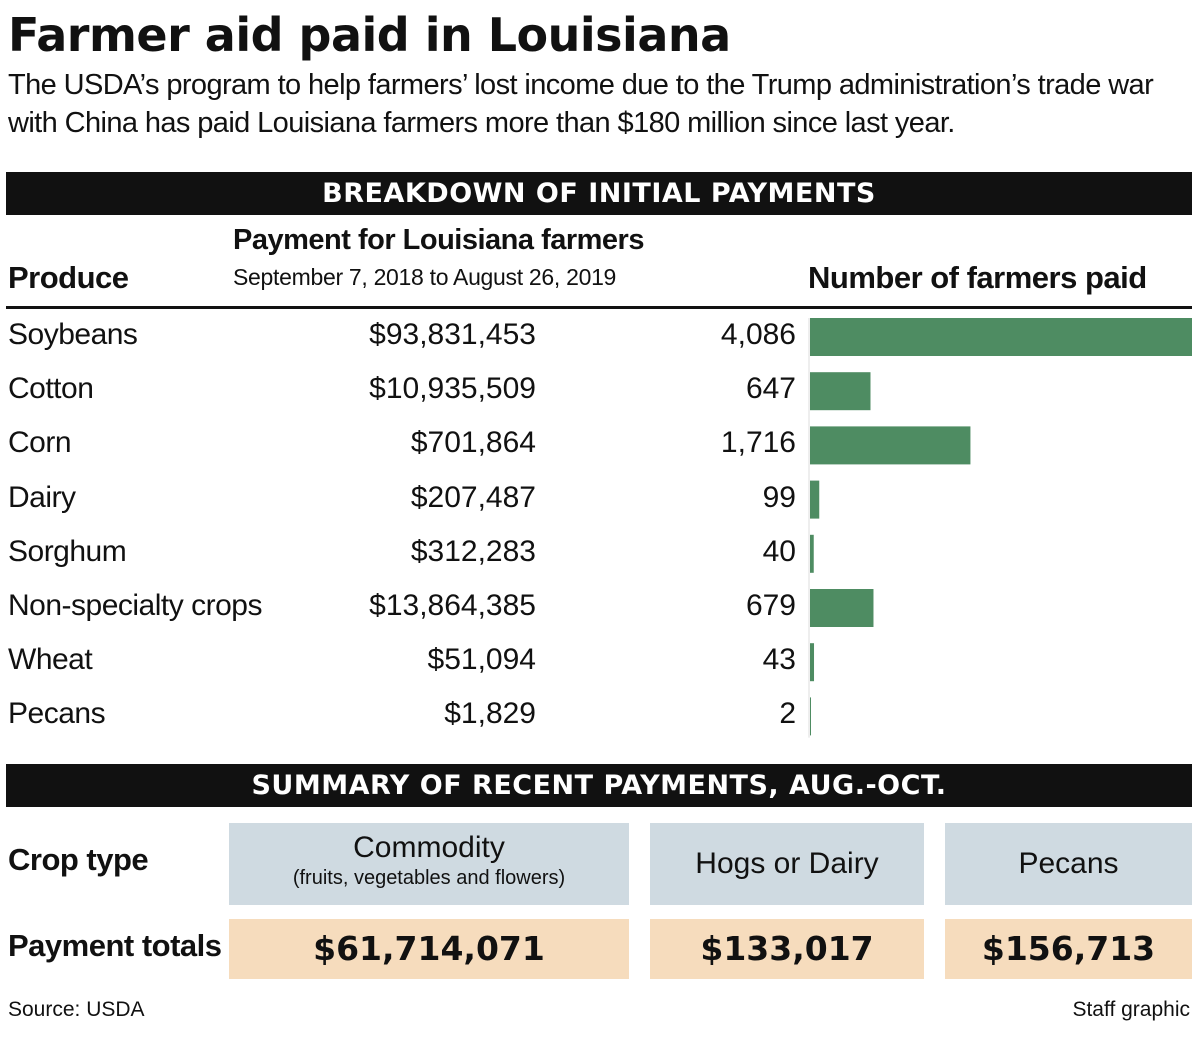 The image size is (1200, 1040). What do you see at coordinates (57, 714) in the screenshot?
I see `produce-label: Pecans` at bounding box center [57, 714].